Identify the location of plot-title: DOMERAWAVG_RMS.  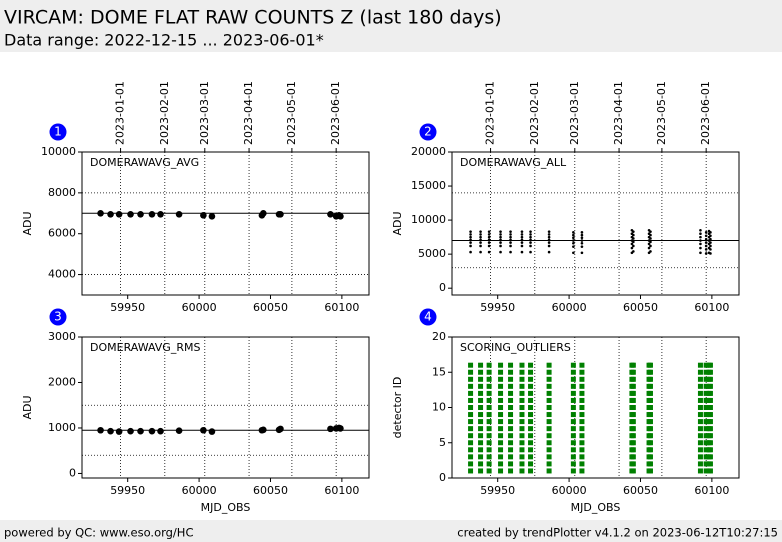
(145, 347).